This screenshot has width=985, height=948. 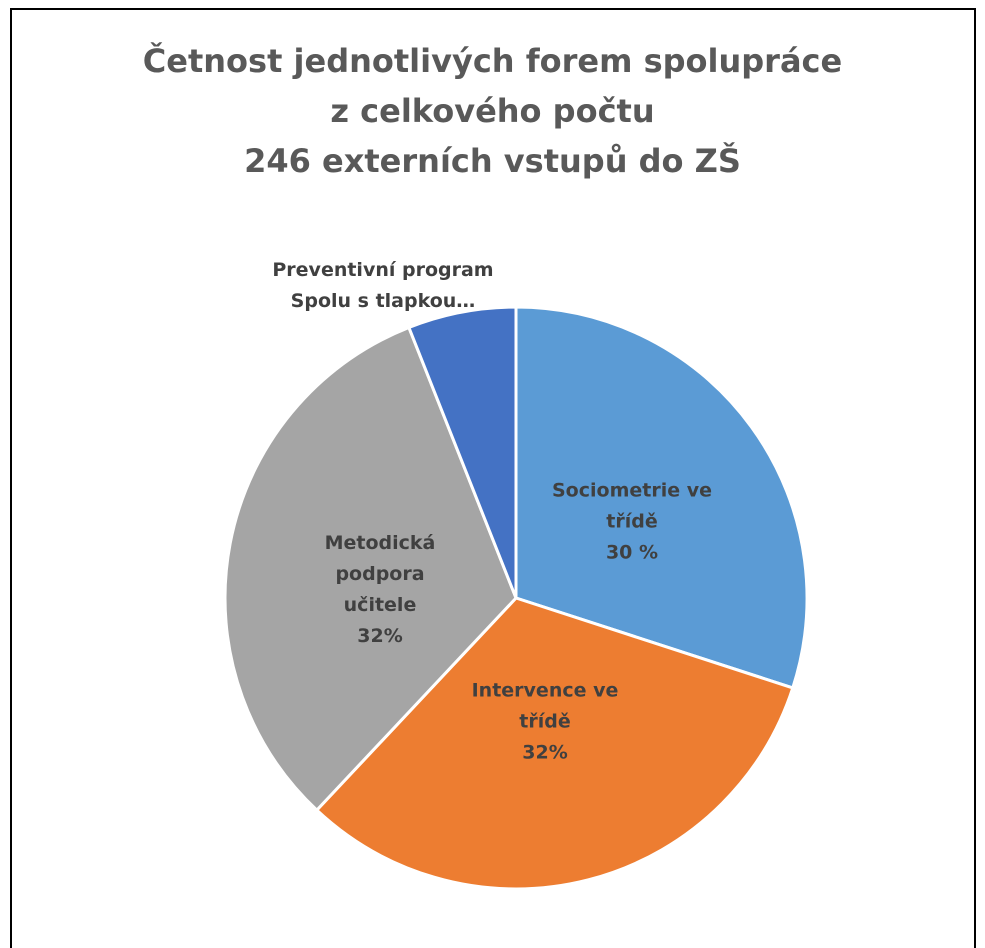 What do you see at coordinates (545, 706) in the screenshot?
I see `category-label: Intervence ve třídě` at bounding box center [545, 706].